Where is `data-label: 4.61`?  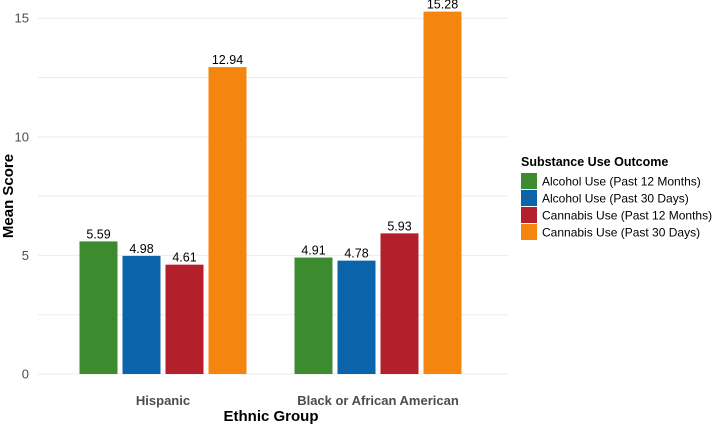 data-label: 4.61 is located at coordinates (184, 258).